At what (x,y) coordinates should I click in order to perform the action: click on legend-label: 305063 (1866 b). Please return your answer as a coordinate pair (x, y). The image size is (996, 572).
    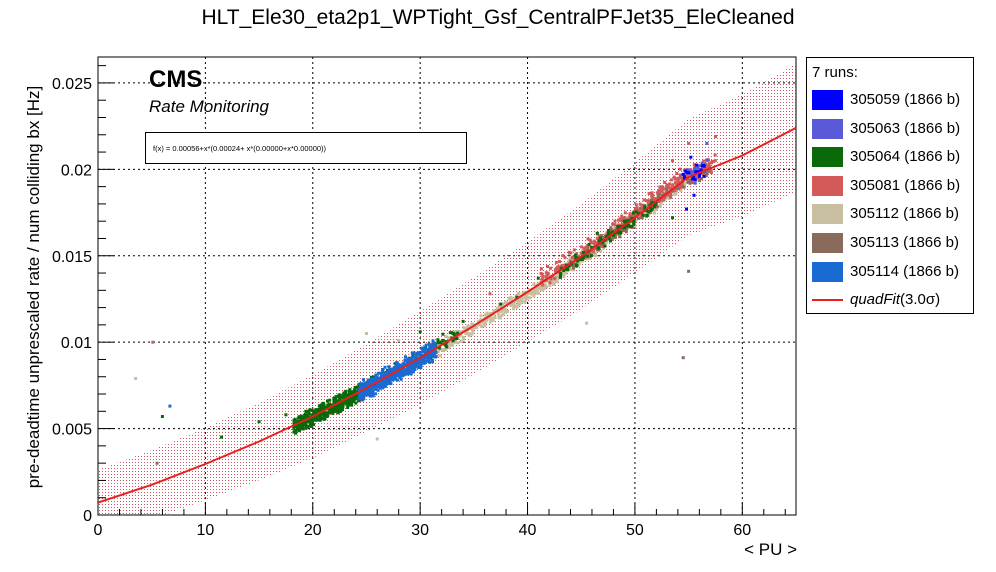
    Looking at the image, I should click on (905, 128).